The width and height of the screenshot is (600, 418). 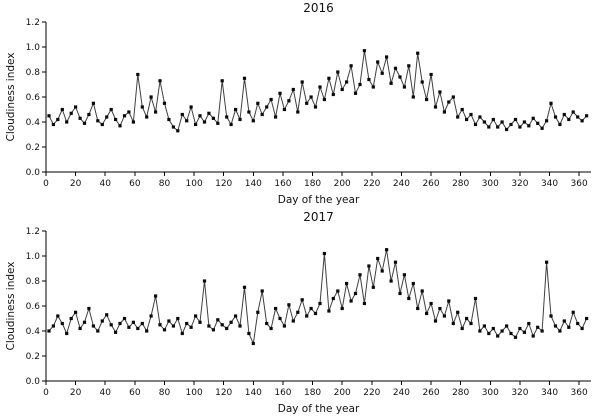 I want to click on y-tick-label: 0.4, so click(x=33, y=123).